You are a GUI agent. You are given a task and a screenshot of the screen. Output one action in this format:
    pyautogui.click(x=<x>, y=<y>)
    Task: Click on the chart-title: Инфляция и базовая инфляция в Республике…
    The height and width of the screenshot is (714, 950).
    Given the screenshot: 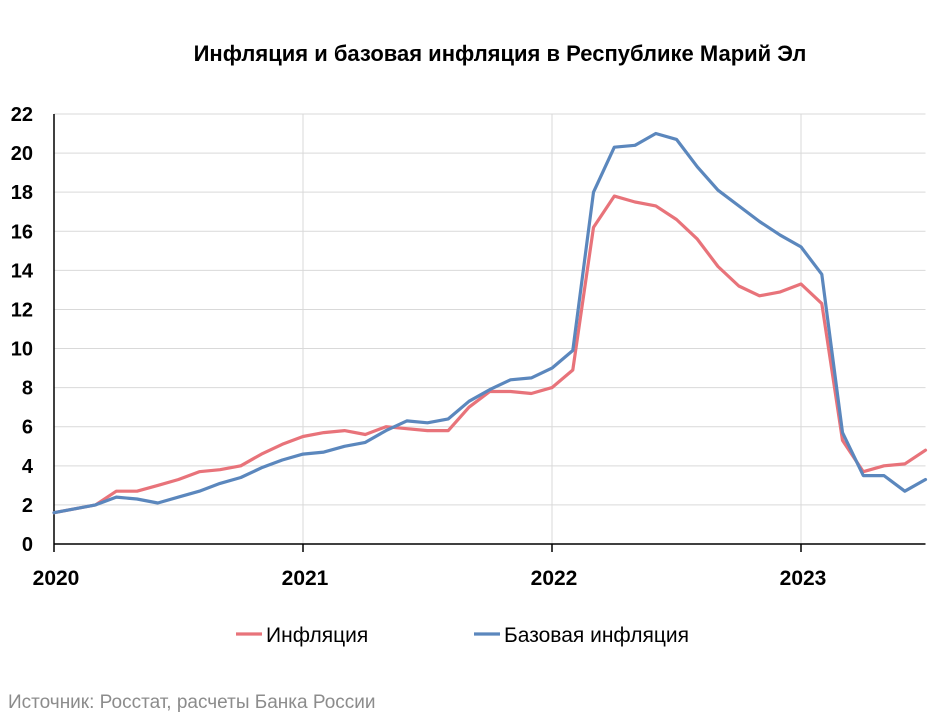 What is the action you would take?
    pyautogui.click(x=500, y=53)
    